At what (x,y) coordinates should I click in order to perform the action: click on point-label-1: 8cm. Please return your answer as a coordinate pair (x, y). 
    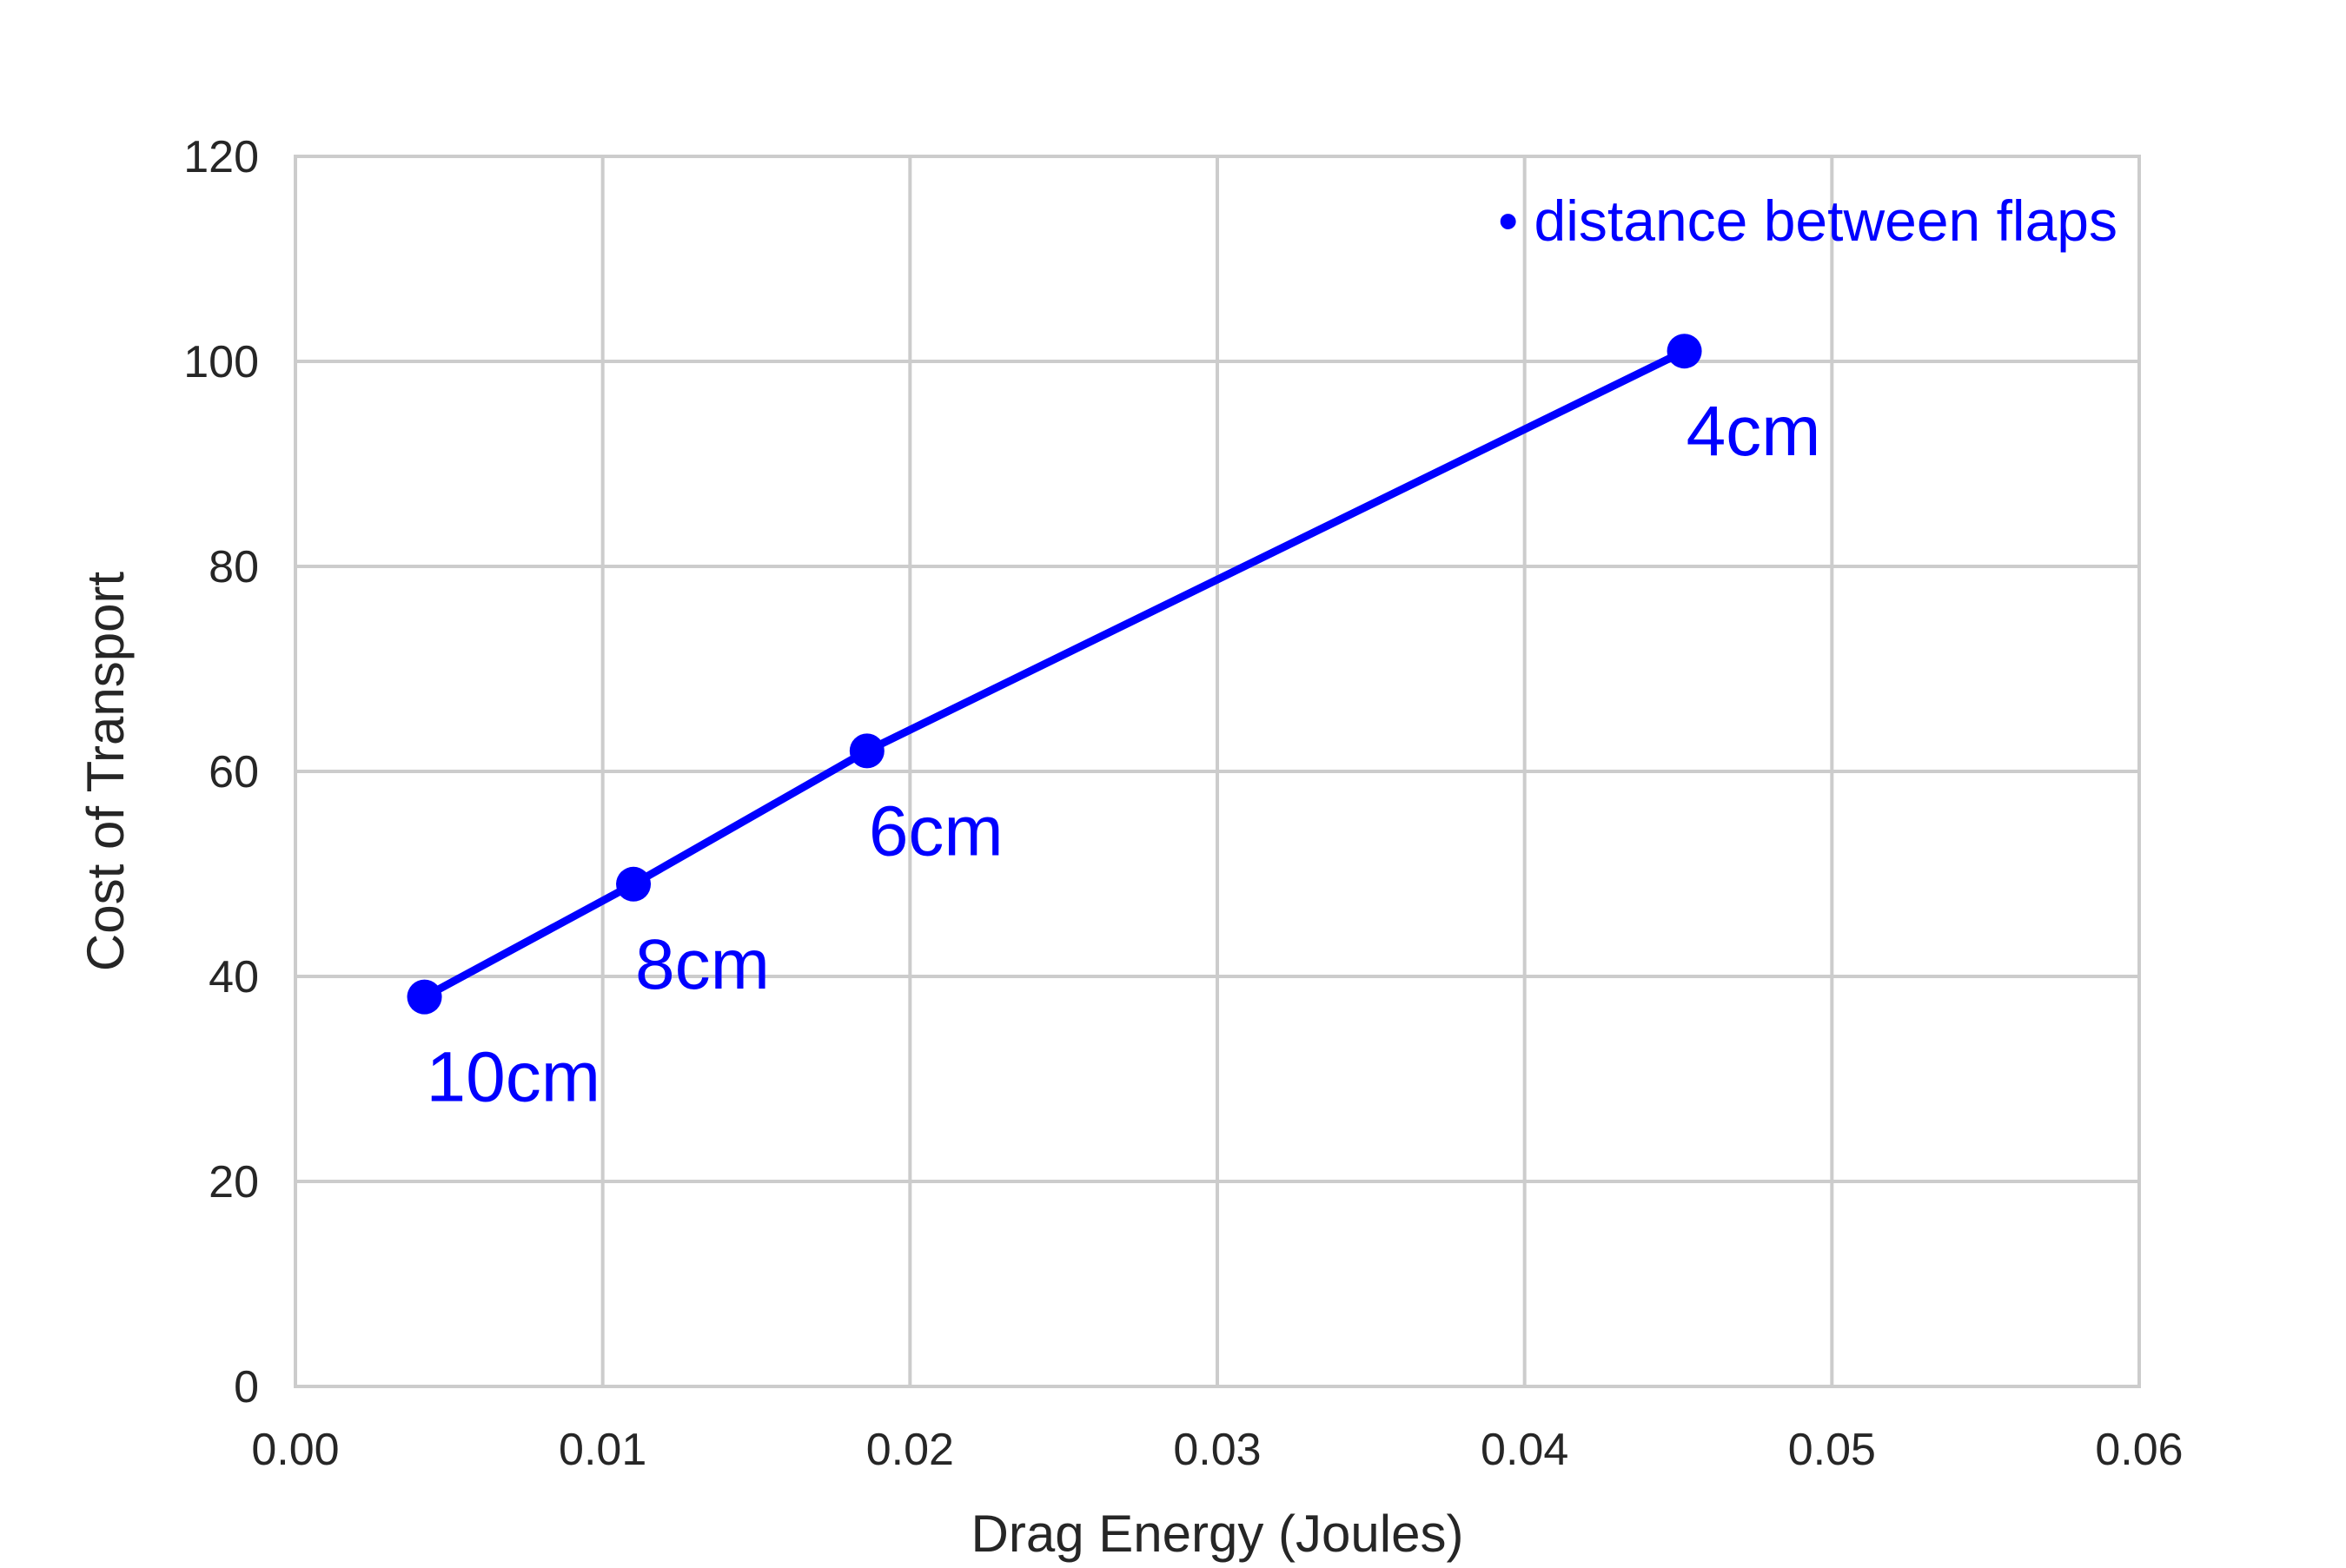
    Looking at the image, I should click on (702, 964).